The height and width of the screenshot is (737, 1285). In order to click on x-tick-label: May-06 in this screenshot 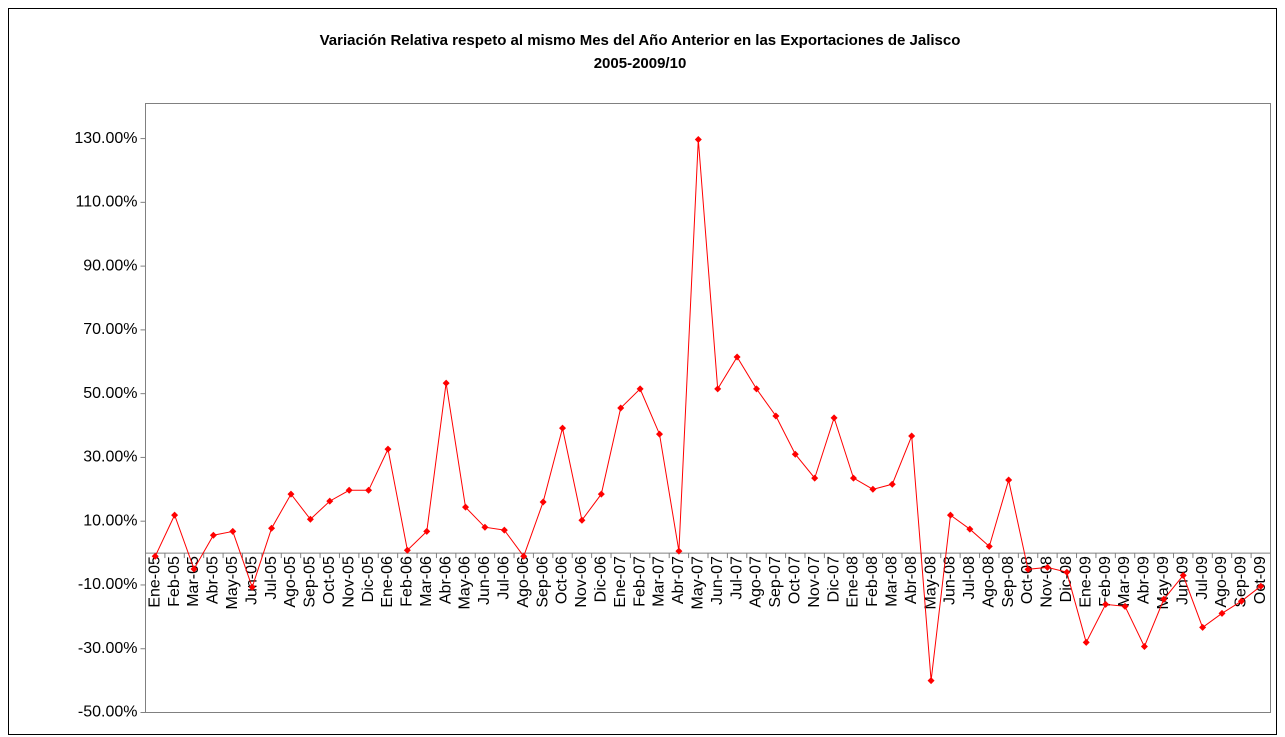, I will do `click(465, 582)`.